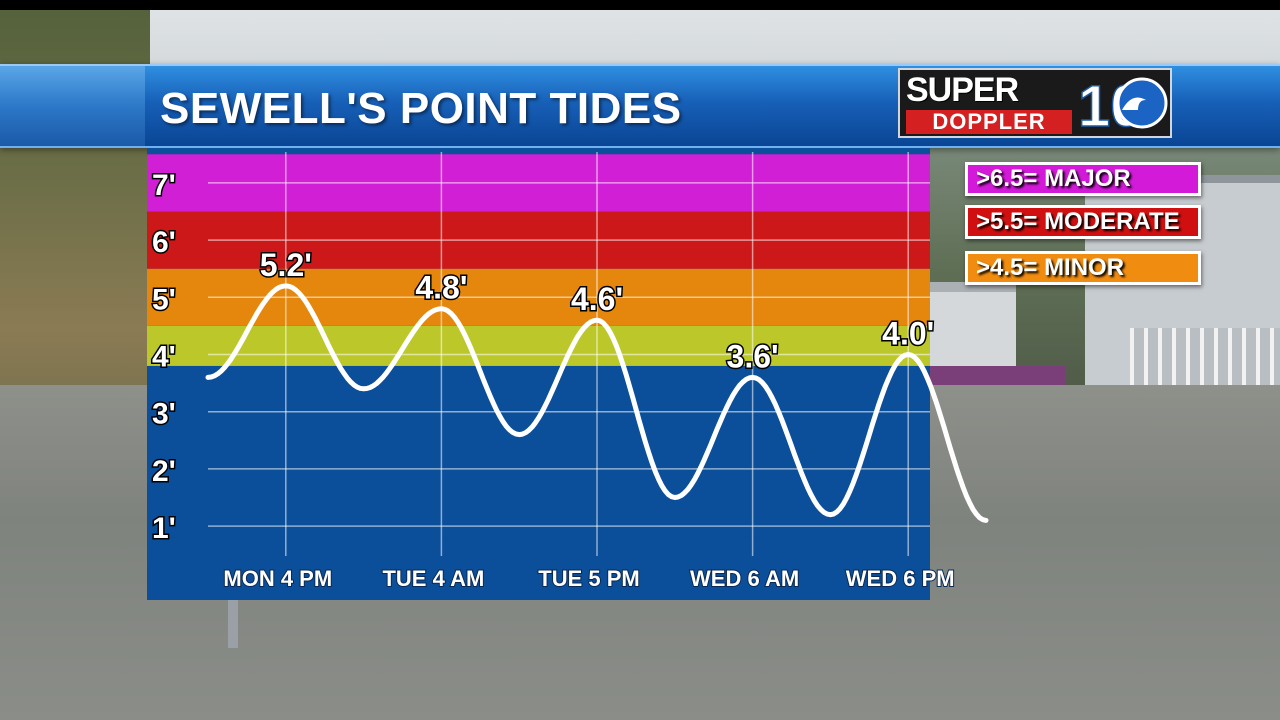 The width and height of the screenshot is (1280, 720). I want to click on legend-major: >6.5= MAJOR, so click(1083, 179).